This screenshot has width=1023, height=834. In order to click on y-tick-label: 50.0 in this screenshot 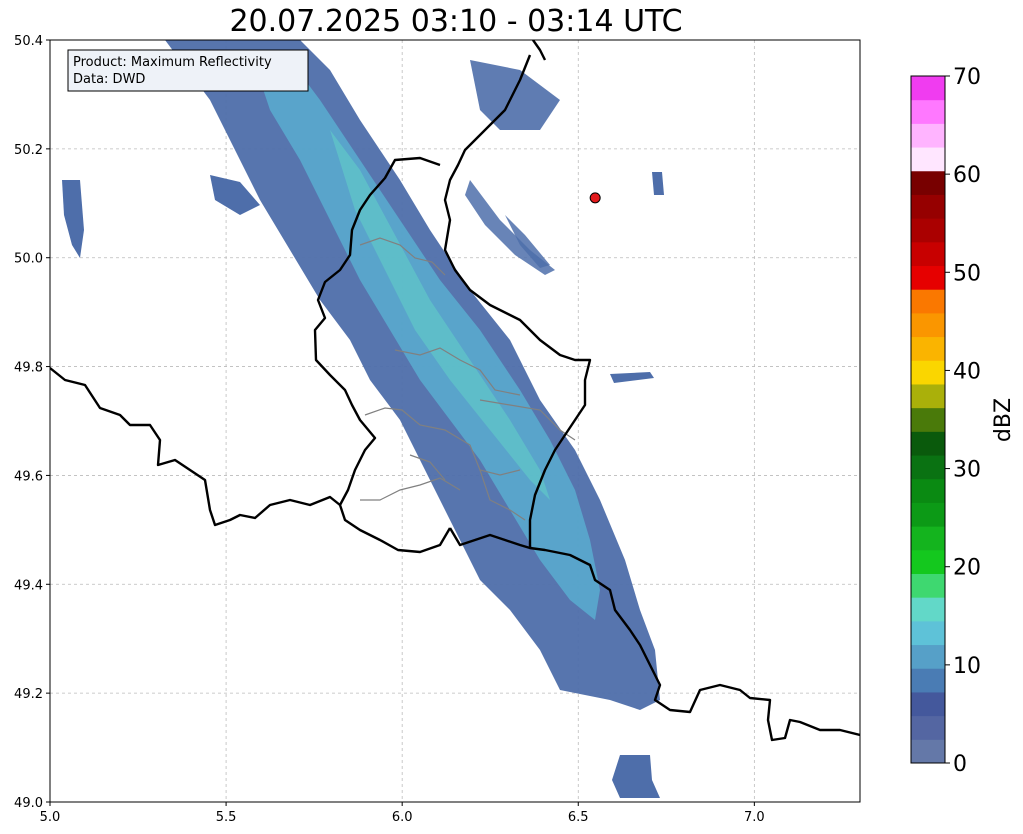, I will do `click(28, 259)`.